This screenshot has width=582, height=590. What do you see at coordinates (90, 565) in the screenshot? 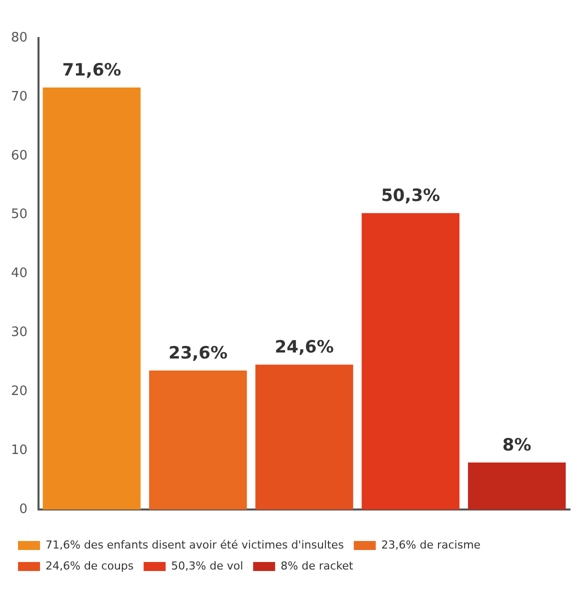
I see `legend-label: 24,6% de coups` at bounding box center [90, 565].